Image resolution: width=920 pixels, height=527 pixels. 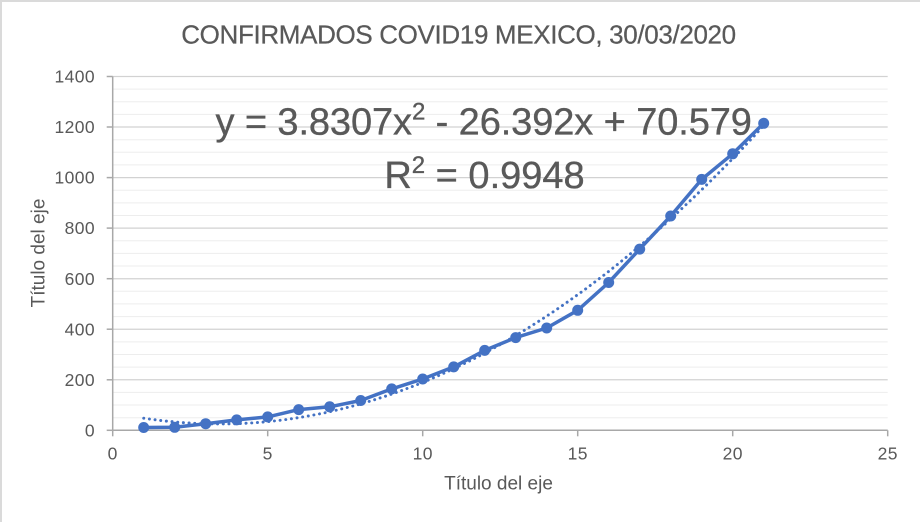 What do you see at coordinates (733, 454) in the screenshot?
I see `svg-text: 20` at bounding box center [733, 454].